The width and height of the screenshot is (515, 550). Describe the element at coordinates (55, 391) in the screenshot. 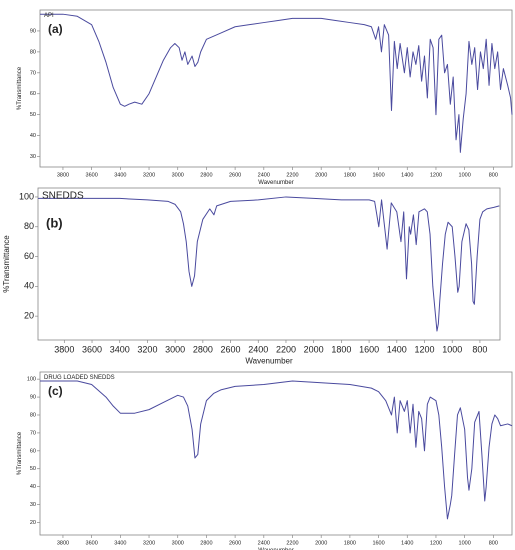

I see `panel-label: (c)` at that location.